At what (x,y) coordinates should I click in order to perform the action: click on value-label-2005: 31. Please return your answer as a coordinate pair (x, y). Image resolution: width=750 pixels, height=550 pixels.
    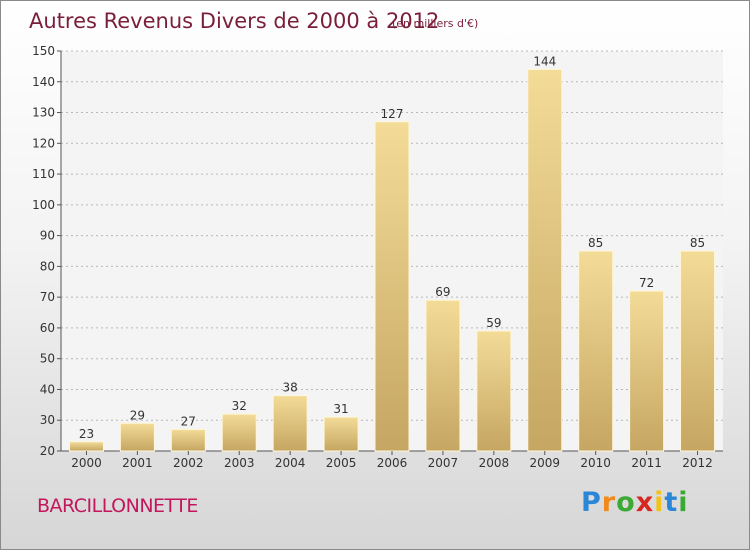
    Looking at the image, I should click on (340, 409).